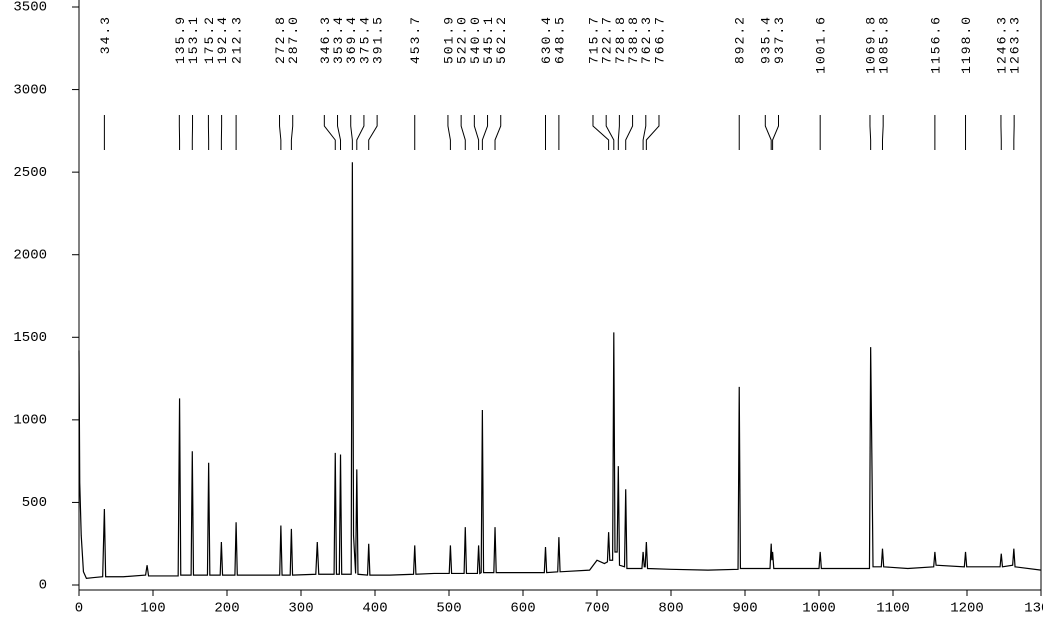  I want to click on peak-label: 287.0, so click(293, 39).